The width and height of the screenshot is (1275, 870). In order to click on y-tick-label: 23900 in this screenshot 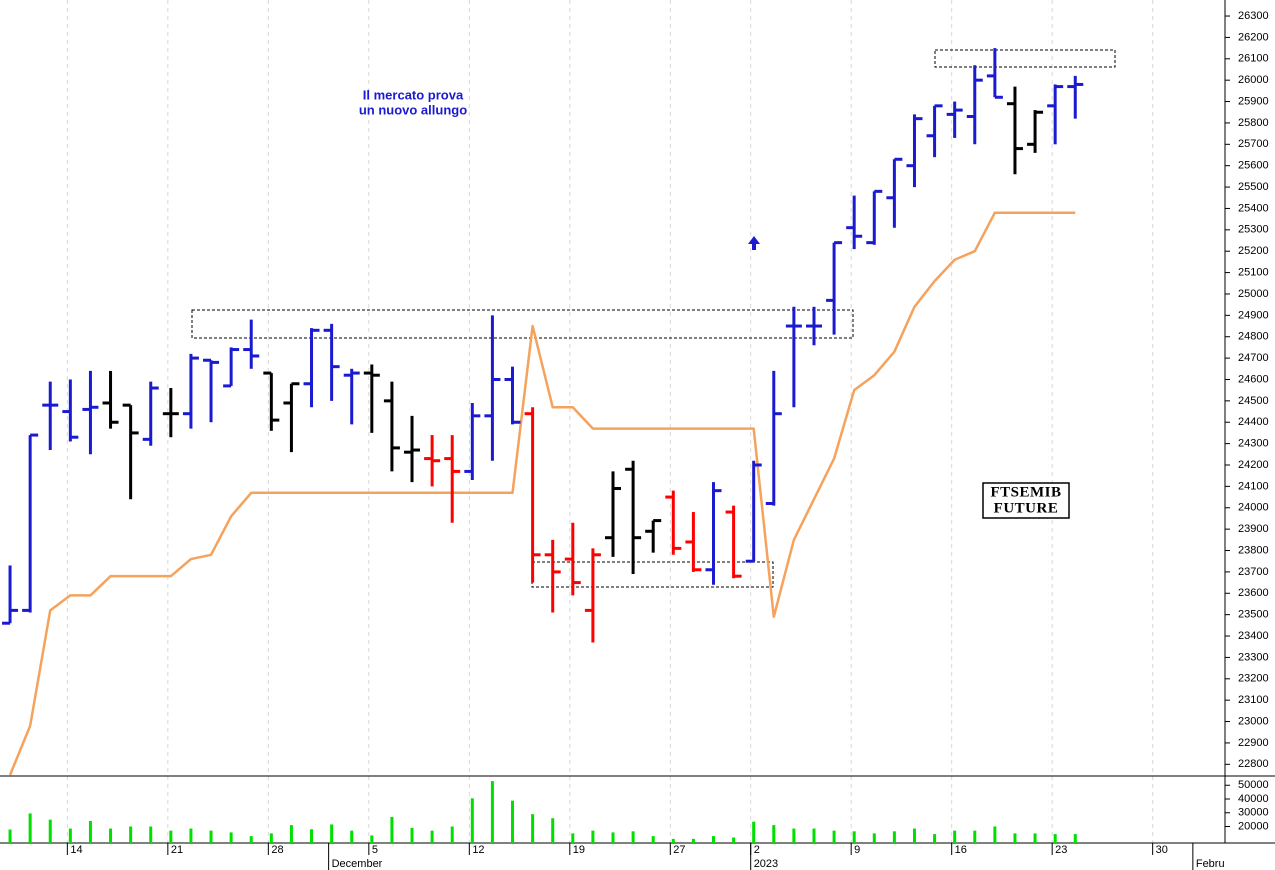, I will do `click(1253, 529)`.